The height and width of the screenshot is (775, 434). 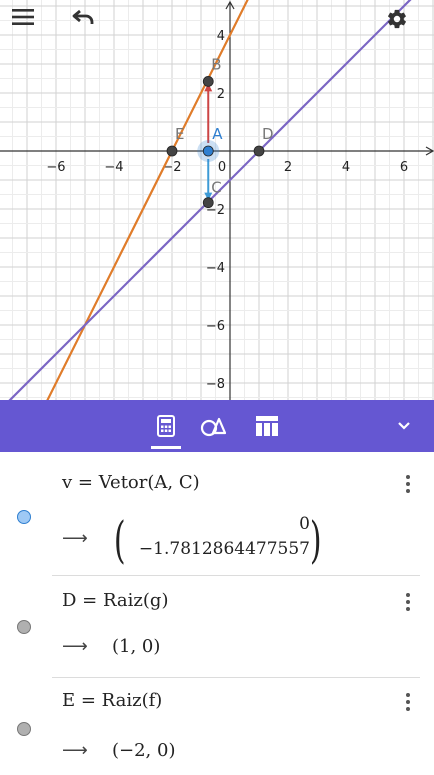 I want to click on y-tick-label: 4, so click(x=221, y=36).